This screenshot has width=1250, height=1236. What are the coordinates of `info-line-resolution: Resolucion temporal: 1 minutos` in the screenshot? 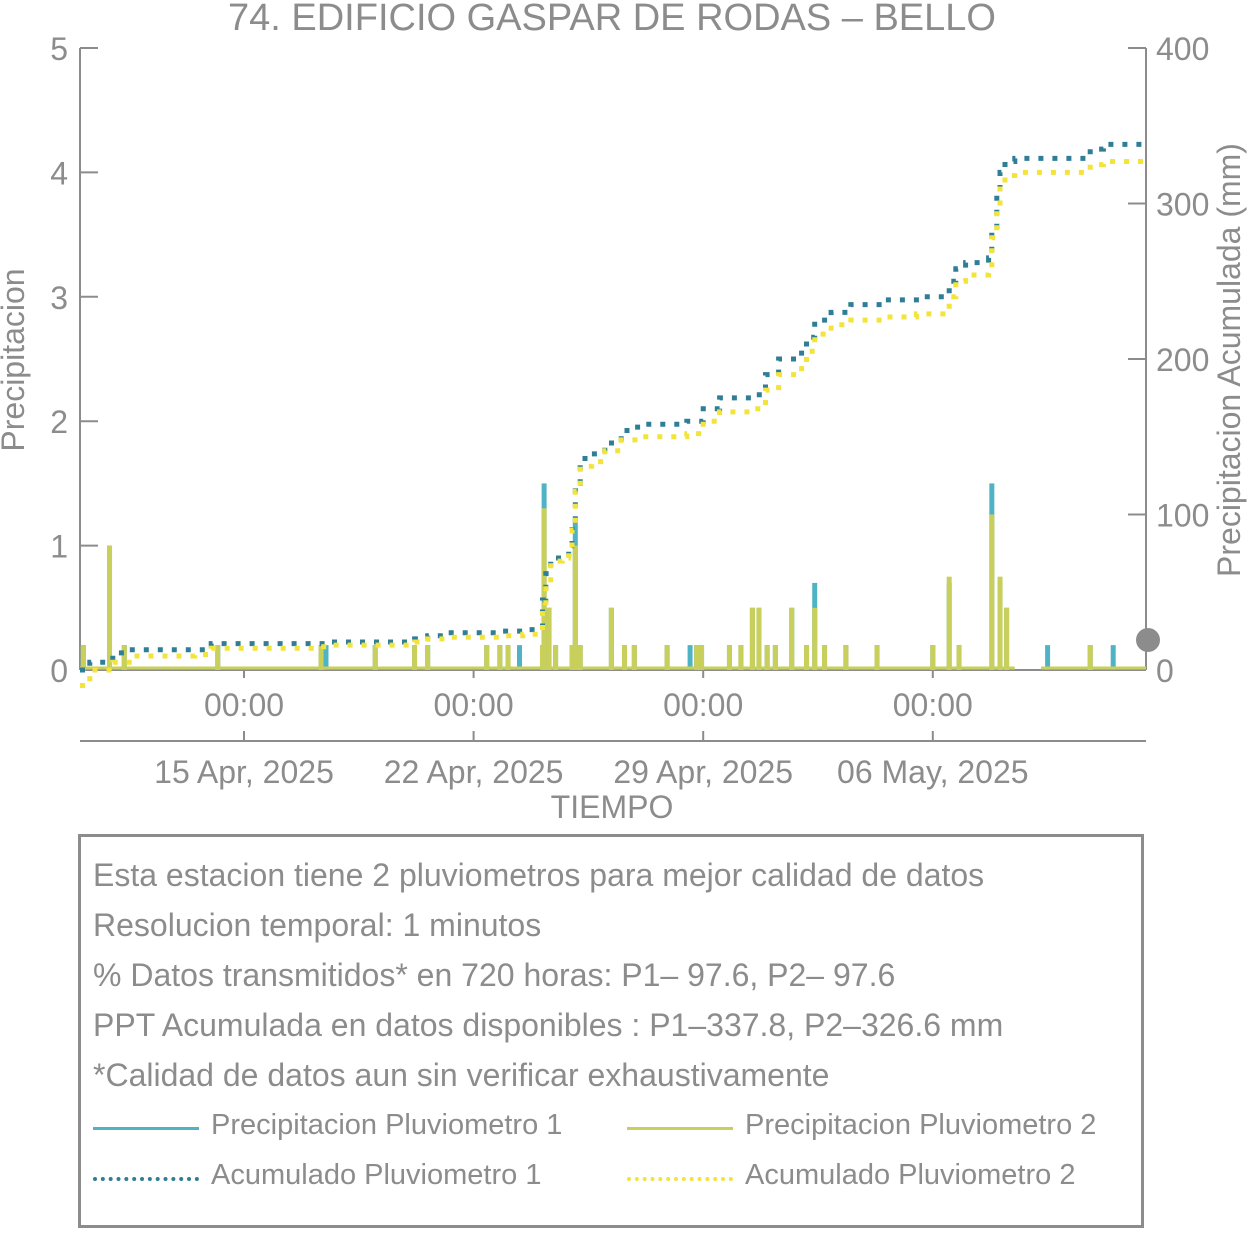 It's located at (317, 925).